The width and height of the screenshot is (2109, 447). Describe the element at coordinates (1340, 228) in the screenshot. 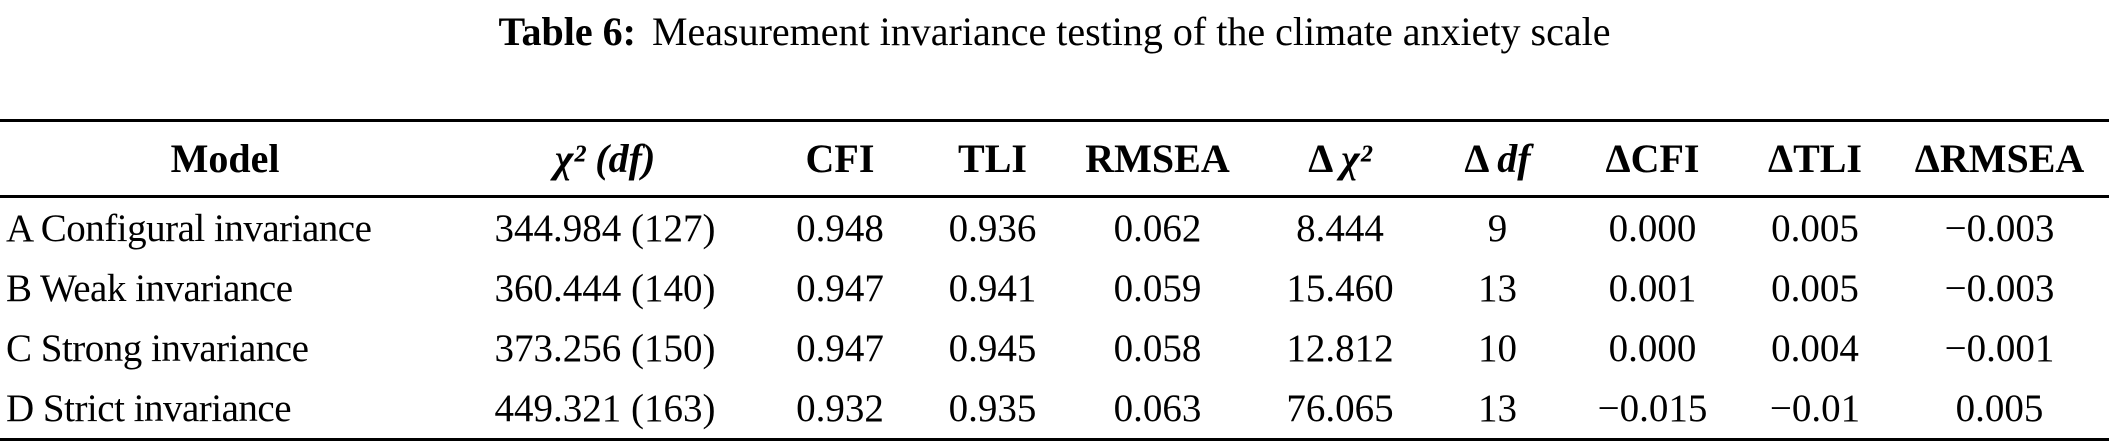

I see `value-cell: 8.444` at that location.